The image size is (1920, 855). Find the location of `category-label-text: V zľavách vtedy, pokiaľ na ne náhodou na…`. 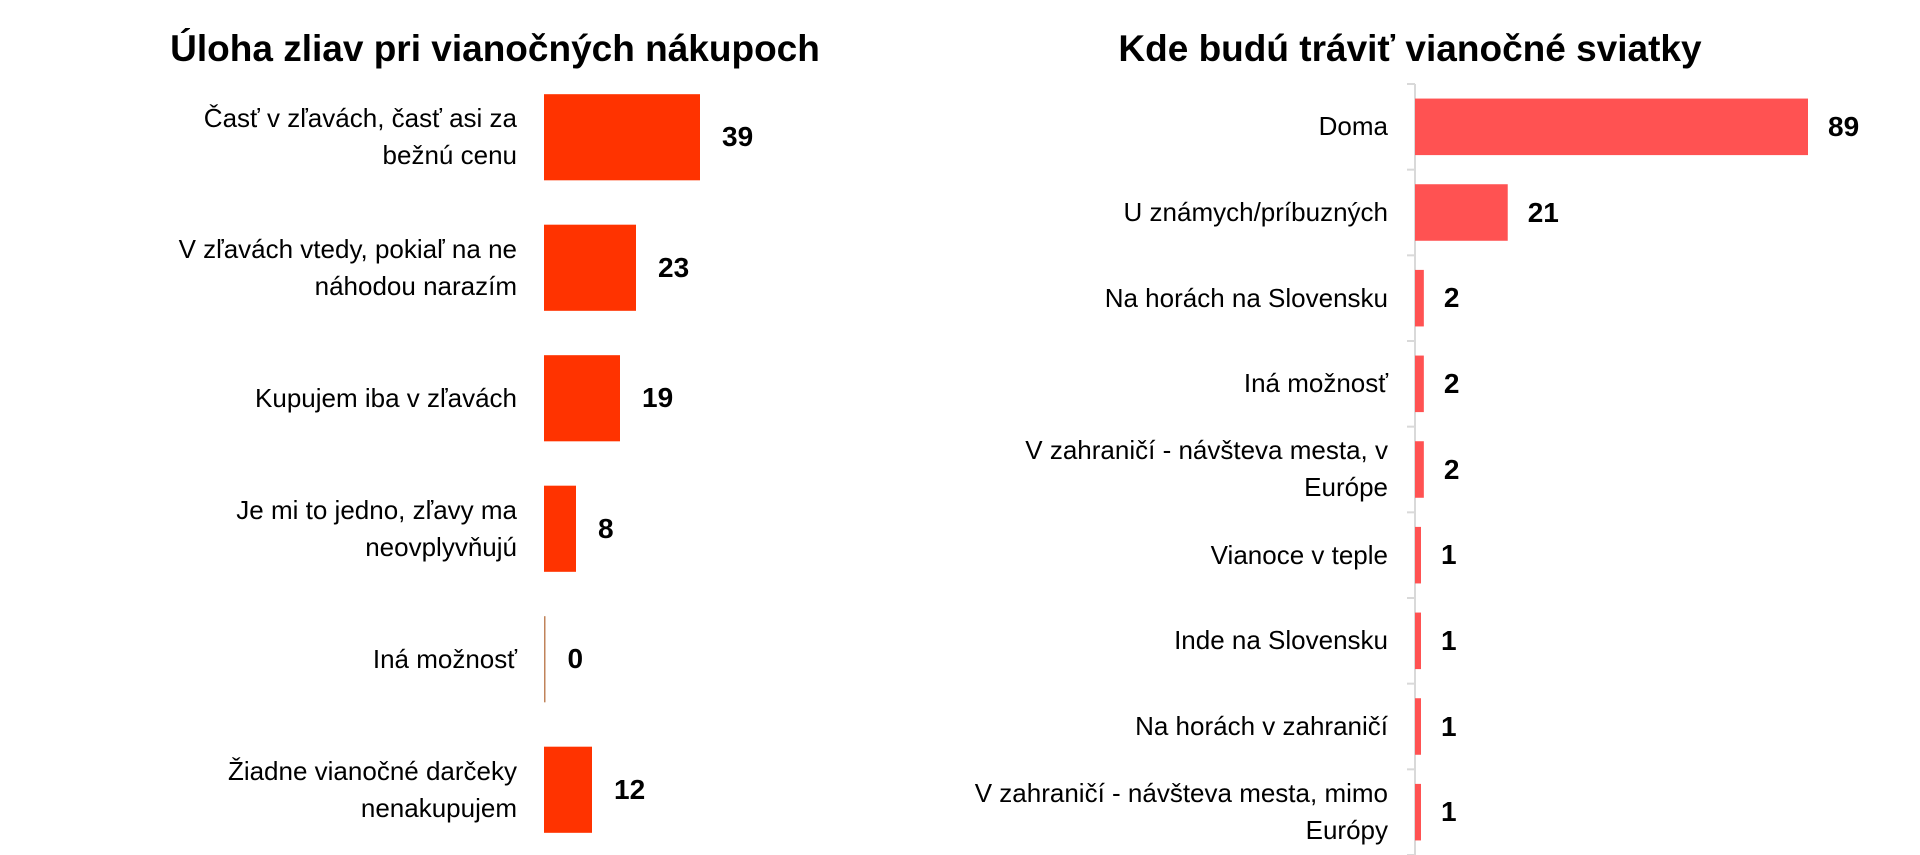

category-label-text: V zľavách vtedy, pokiaľ na ne náhodou na… is located at coordinates (347, 267).